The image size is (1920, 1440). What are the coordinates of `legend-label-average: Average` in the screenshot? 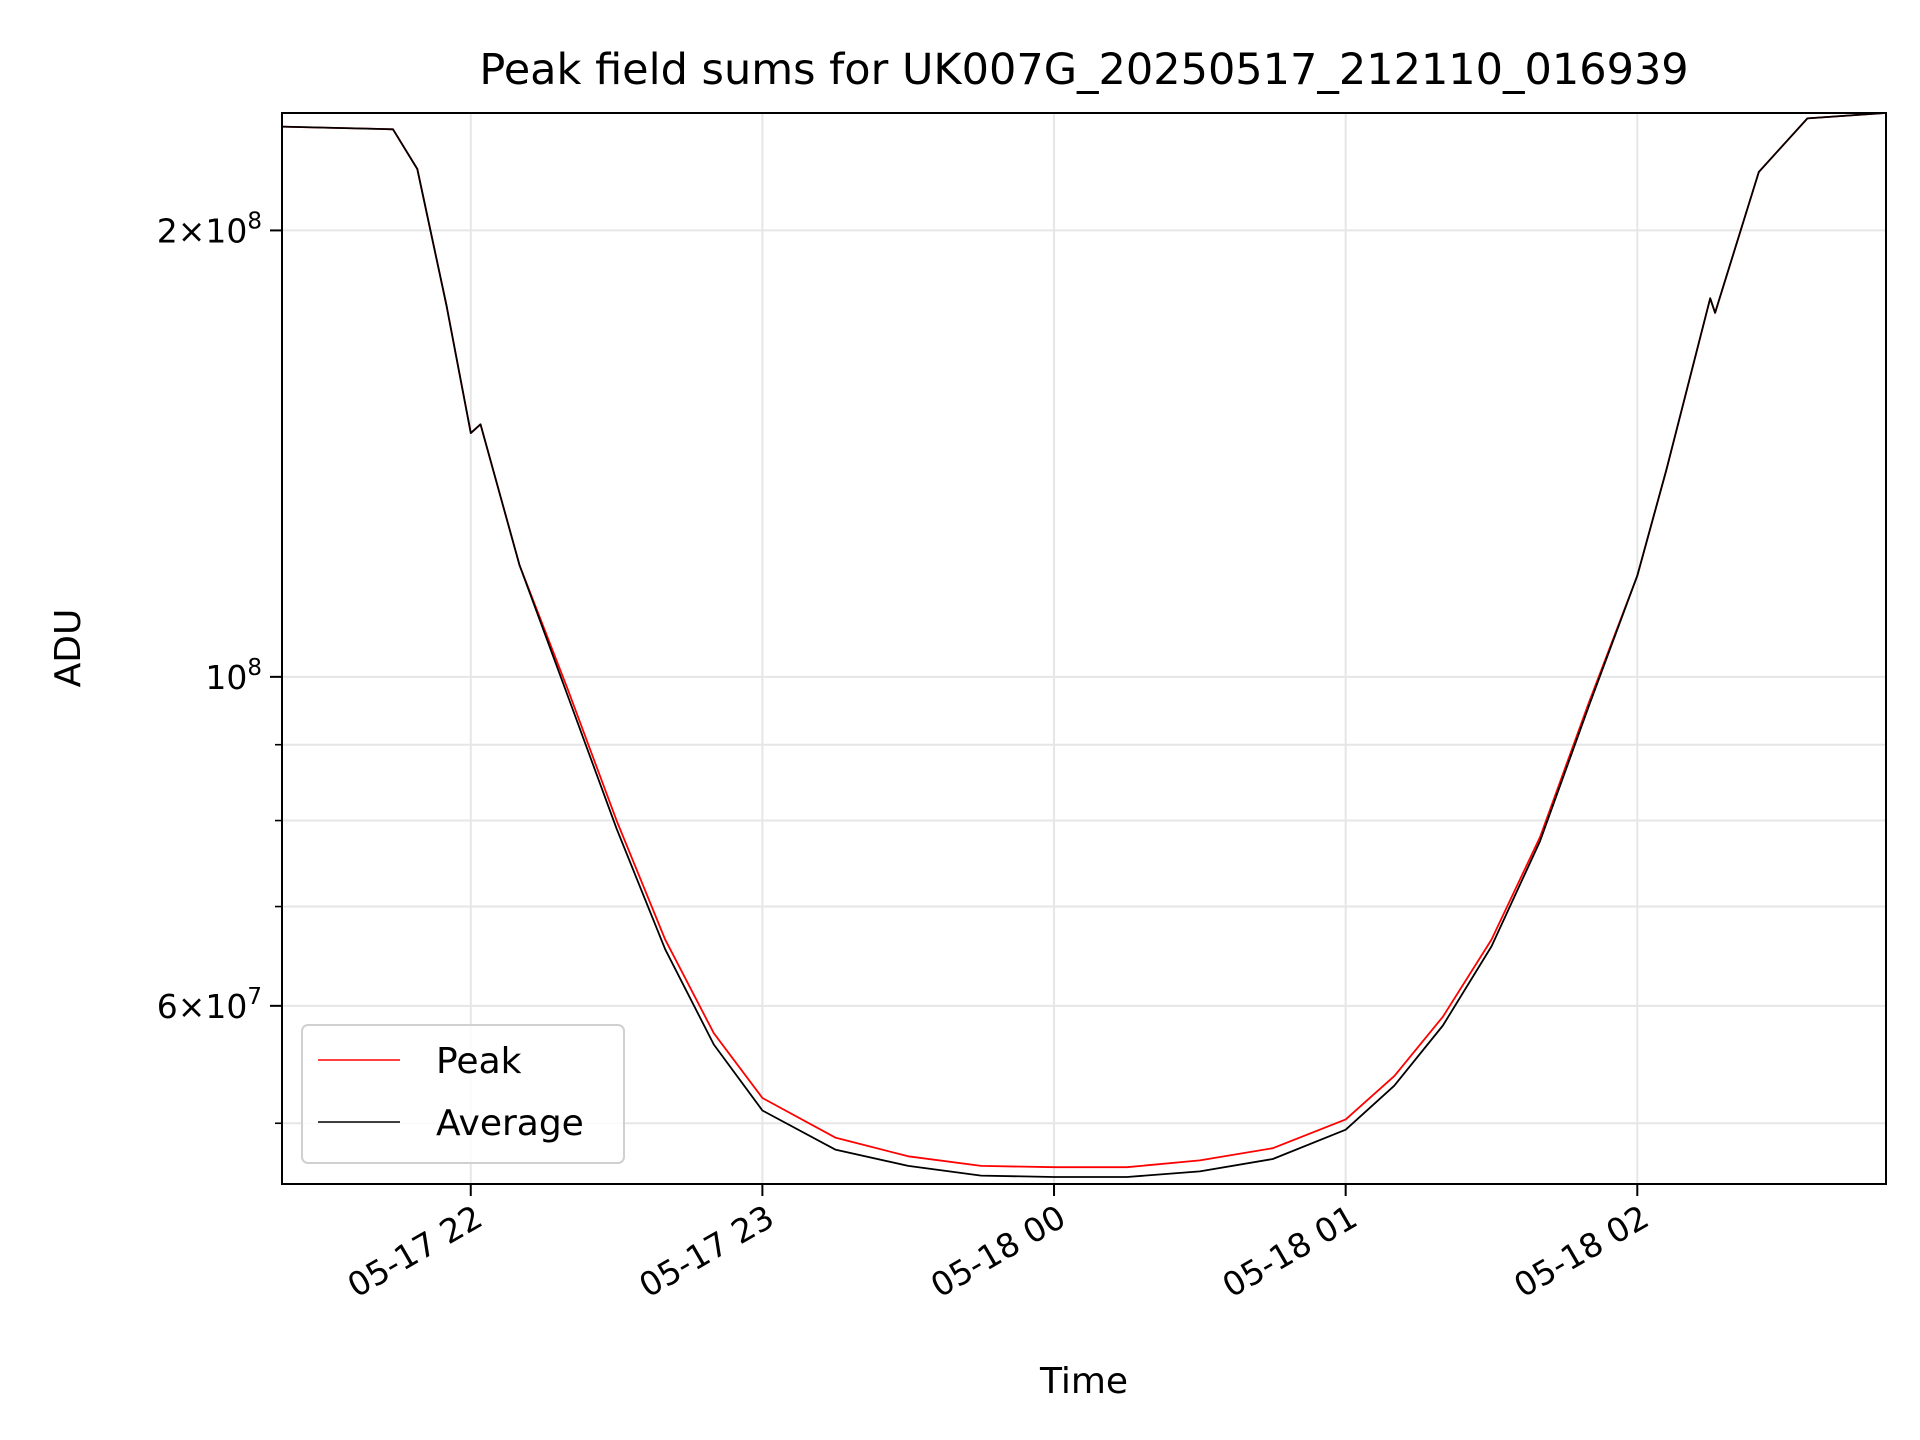 It's located at (510, 1123).